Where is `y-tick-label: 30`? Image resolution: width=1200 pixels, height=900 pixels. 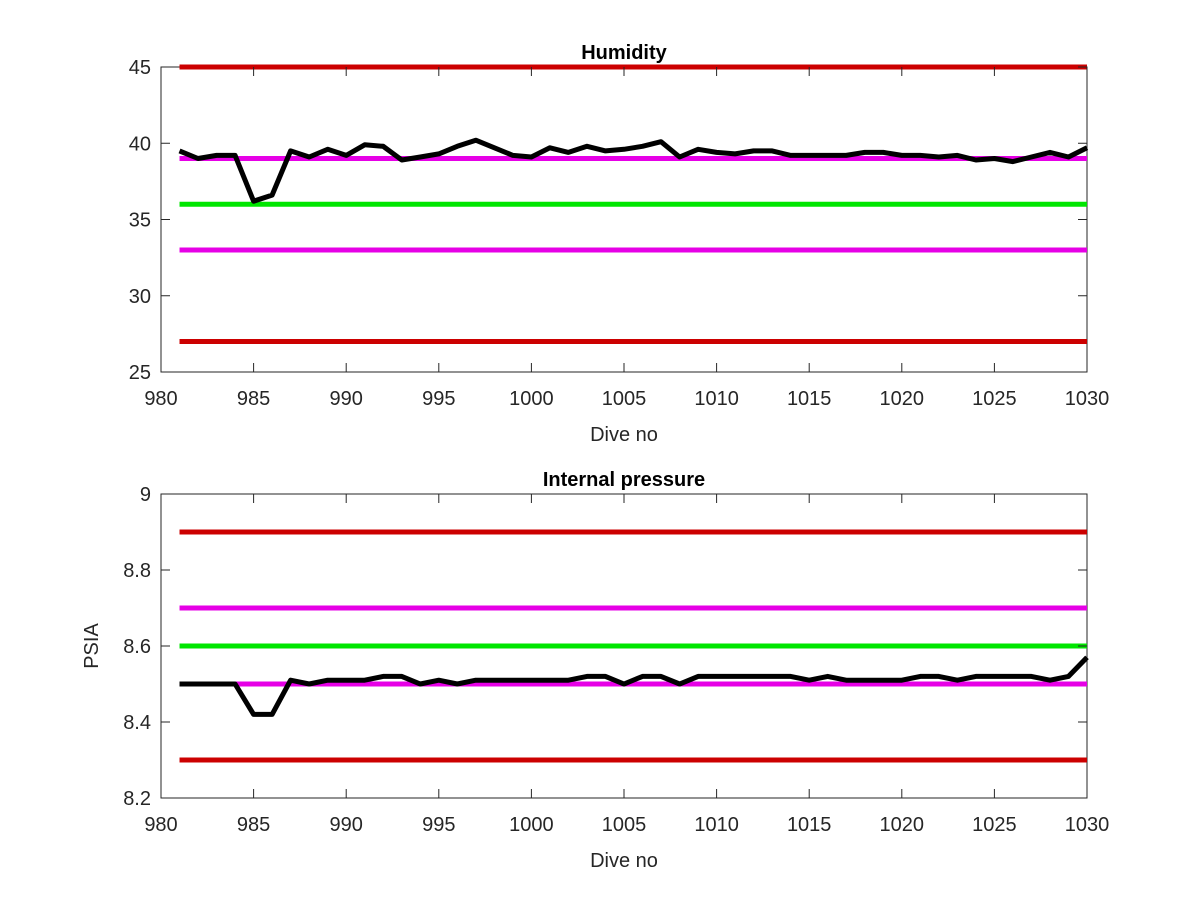
y-tick-label: 30 is located at coordinates (140, 297).